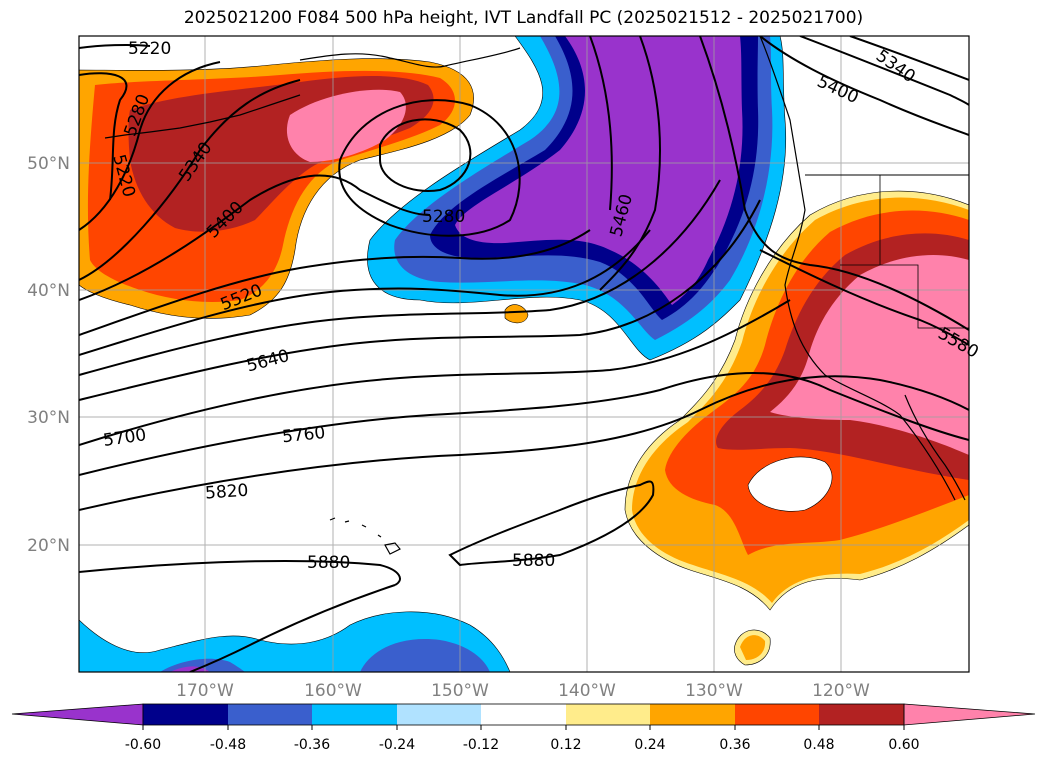 The width and height of the screenshot is (1047, 765). I want to click on contour-label: 5280, so click(443, 217).